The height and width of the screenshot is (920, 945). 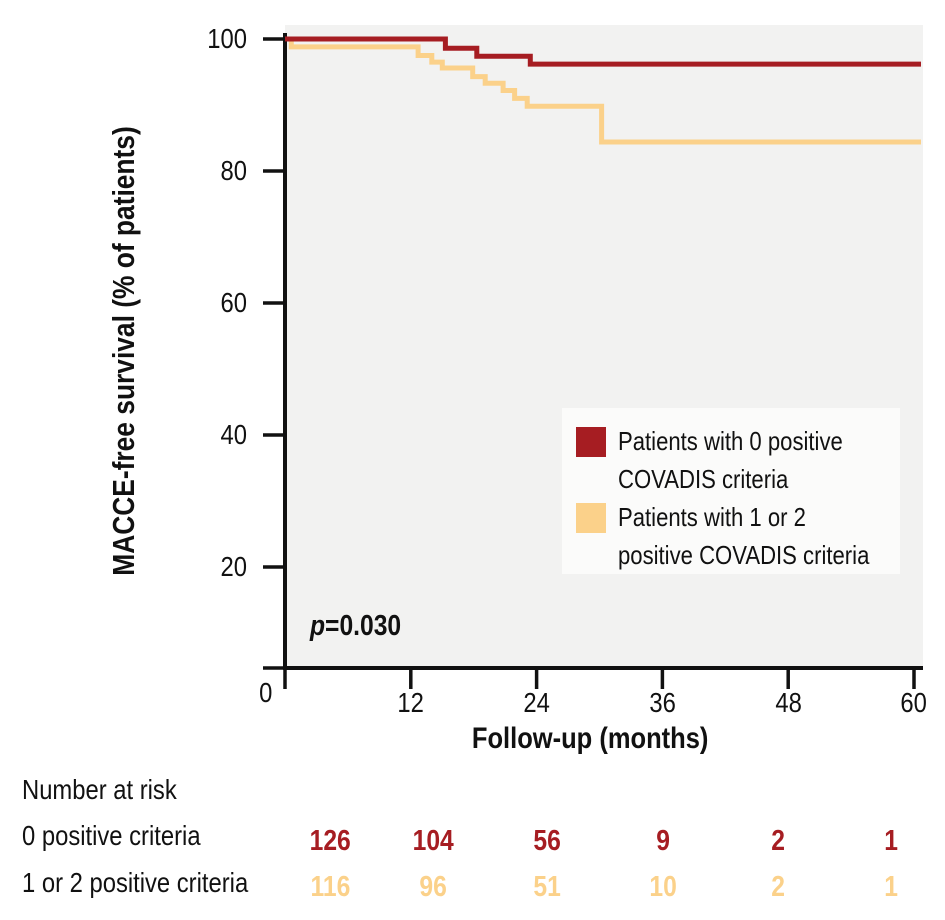 I want to click on legend-label-line1: Patients with 1 or 2, so click(x=712, y=517).